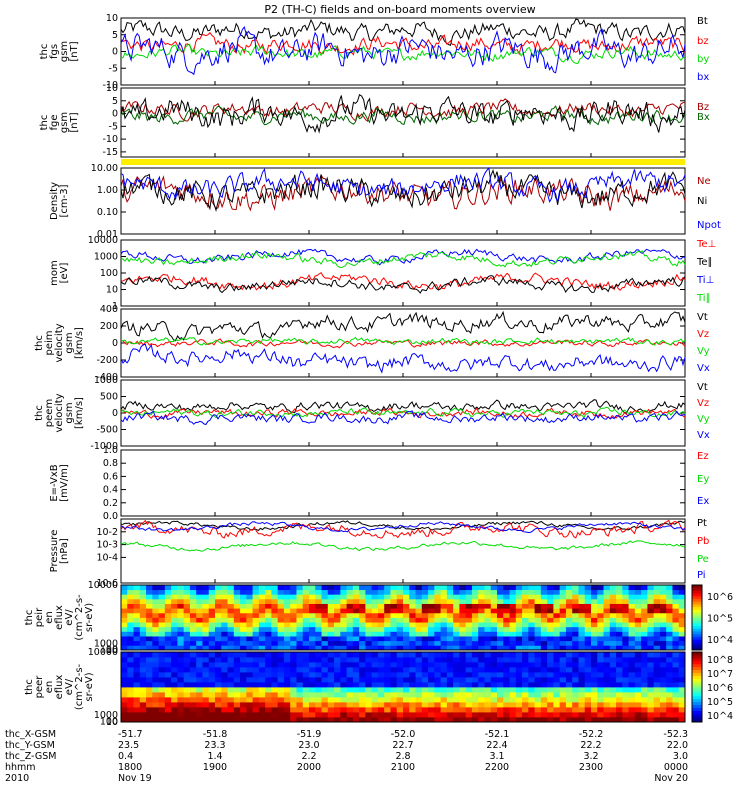 This screenshot has width=750, height=800. Describe the element at coordinates (69, 686) in the screenshot. I see `y-axis-label: eV/` at that location.